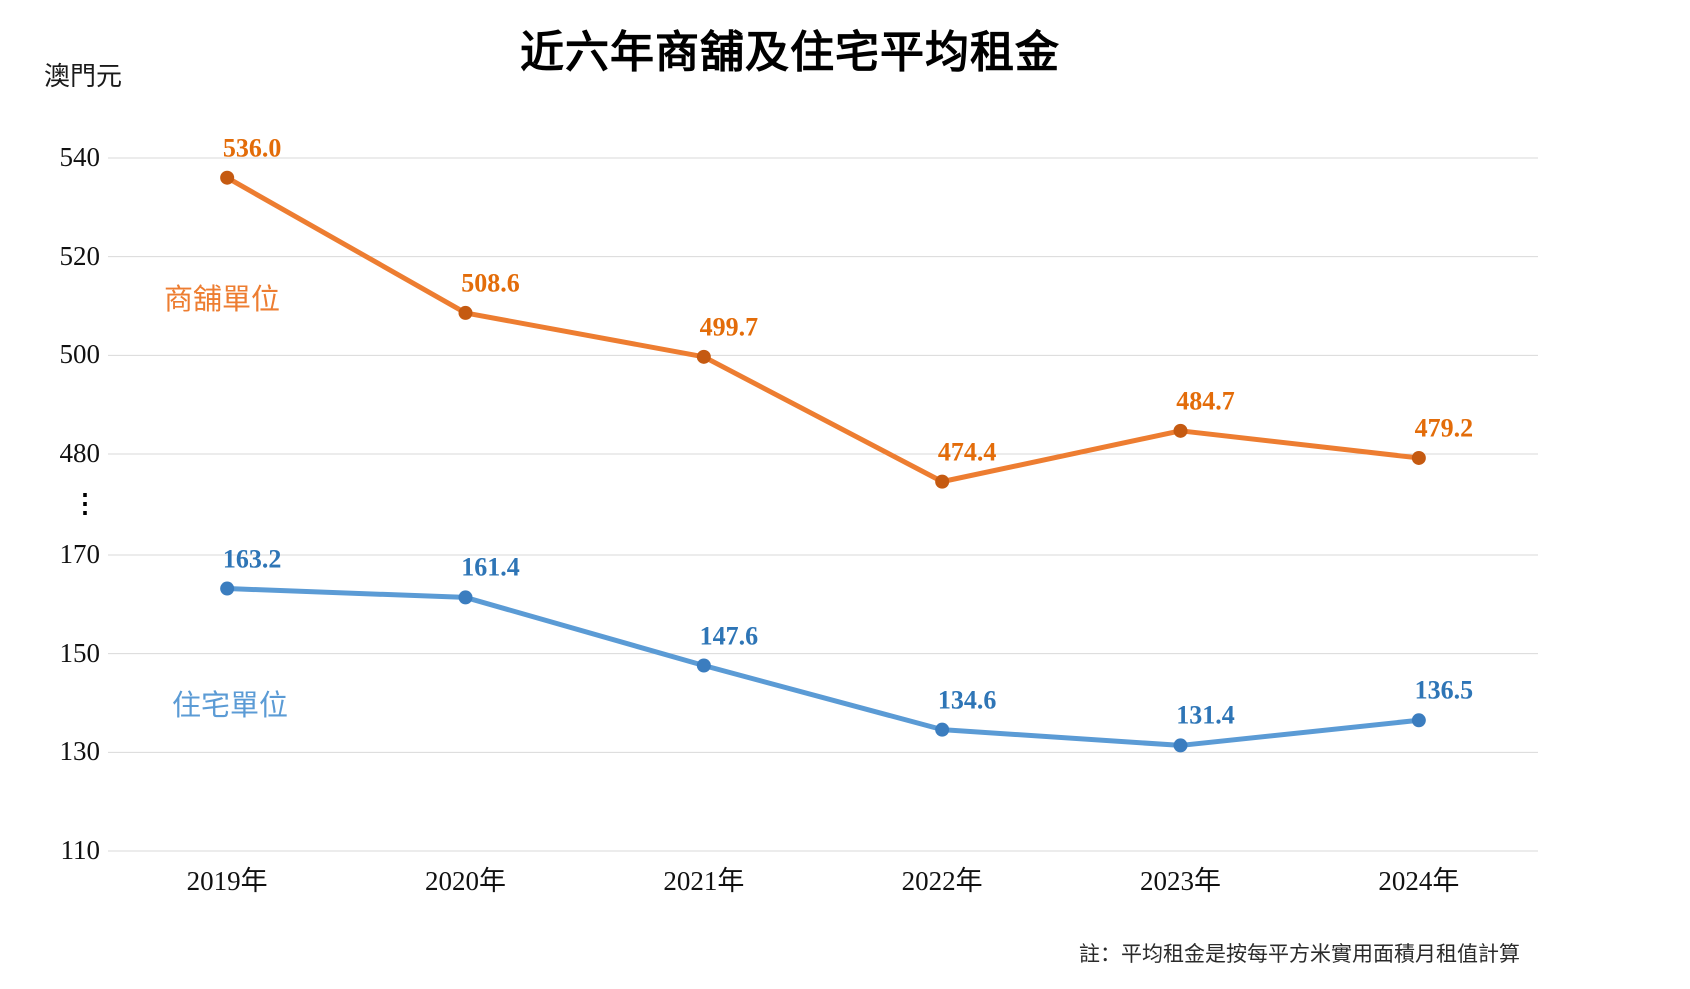 The width and height of the screenshot is (1690, 989). I want to click on x-tick-4: 2023年, so click(1180, 881).